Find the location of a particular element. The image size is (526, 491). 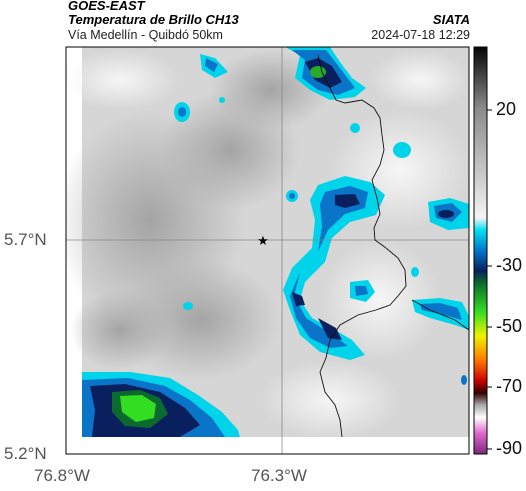

colorbar is located at coordinates (480, 250).